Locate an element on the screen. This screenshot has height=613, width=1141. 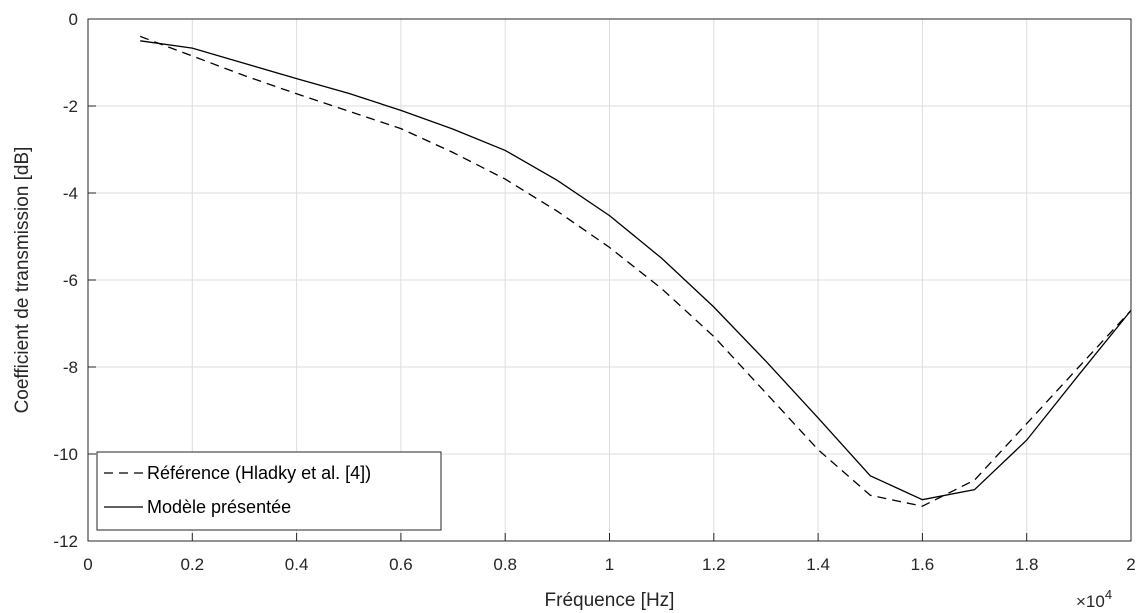
y-tick-label: -8 is located at coordinates (70, 367).